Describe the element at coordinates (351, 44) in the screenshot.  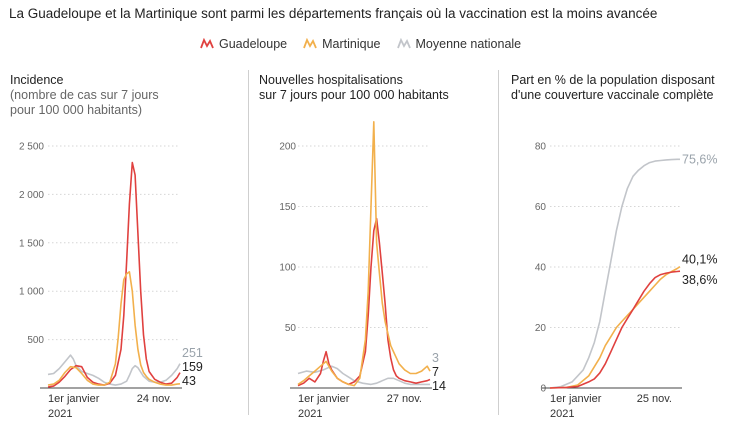
I see `legend-label: Martinique` at that location.